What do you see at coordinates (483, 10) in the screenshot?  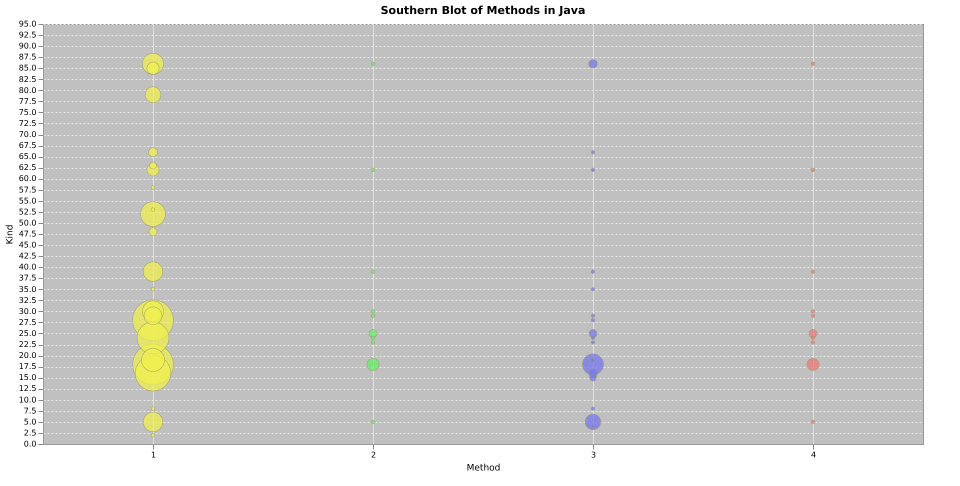 I see `chart-title: Southern Blot of Methods in Java` at bounding box center [483, 10].